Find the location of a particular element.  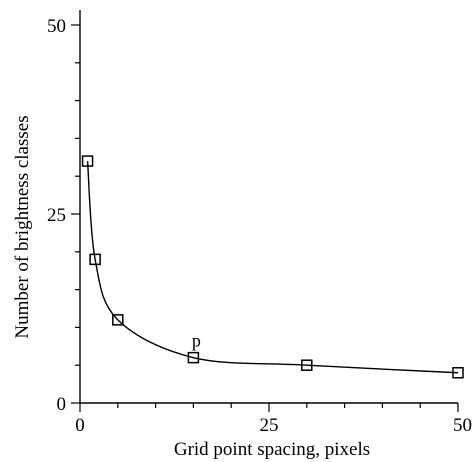

x-axis-label: Grid point spacing, pixels is located at coordinates (272, 449).